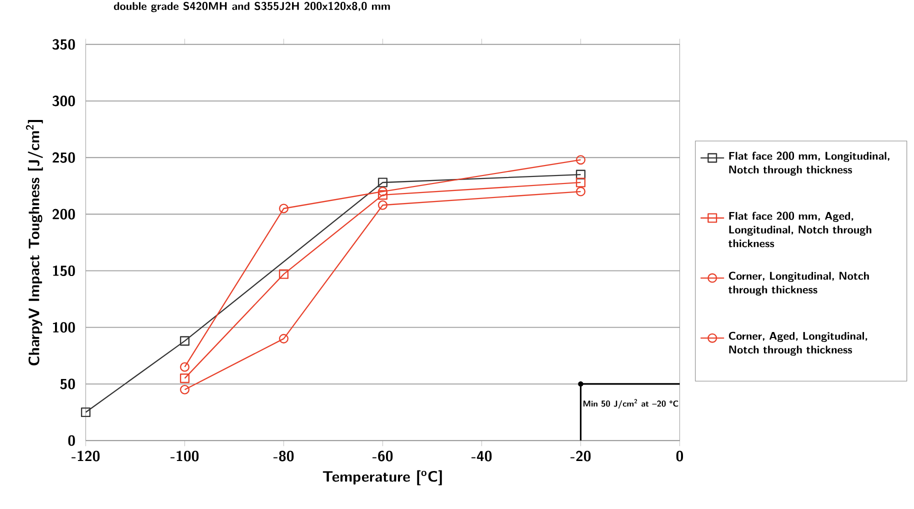 The image size is (914, 509). I want to click on y-tick-label: 250, so click(63, 157).